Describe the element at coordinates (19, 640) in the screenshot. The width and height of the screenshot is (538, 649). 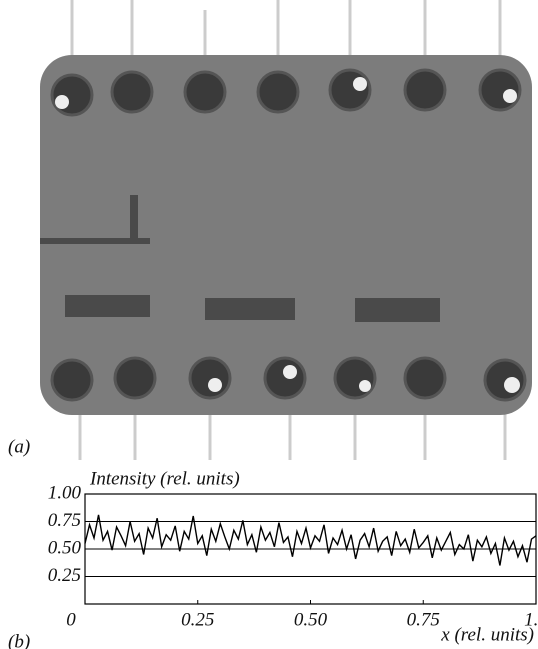
I see `panel-label: (b)` at that location.